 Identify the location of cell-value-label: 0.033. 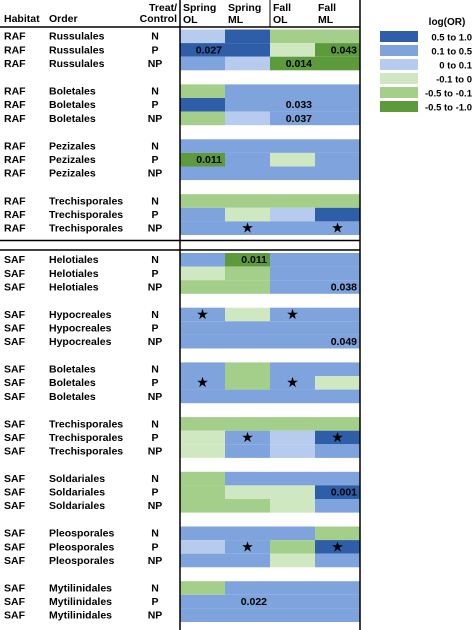
(299, 105).